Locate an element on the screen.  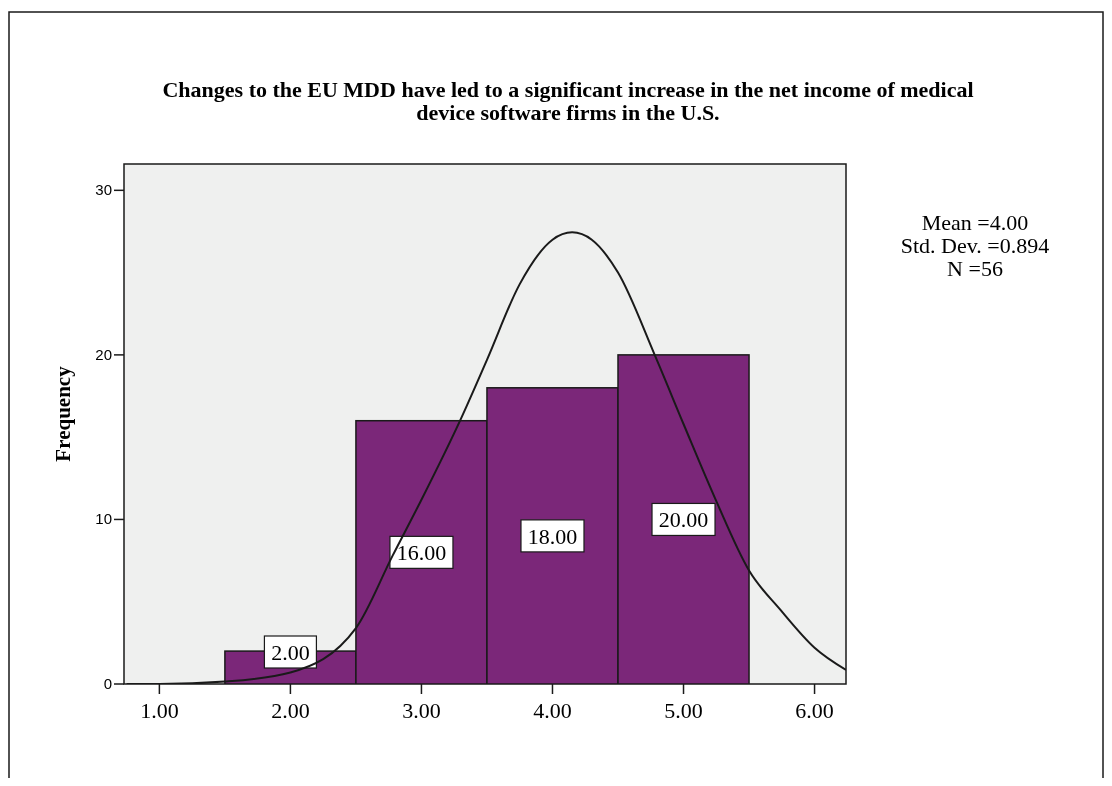
text: N =56 is located at coordinates (975, 268).